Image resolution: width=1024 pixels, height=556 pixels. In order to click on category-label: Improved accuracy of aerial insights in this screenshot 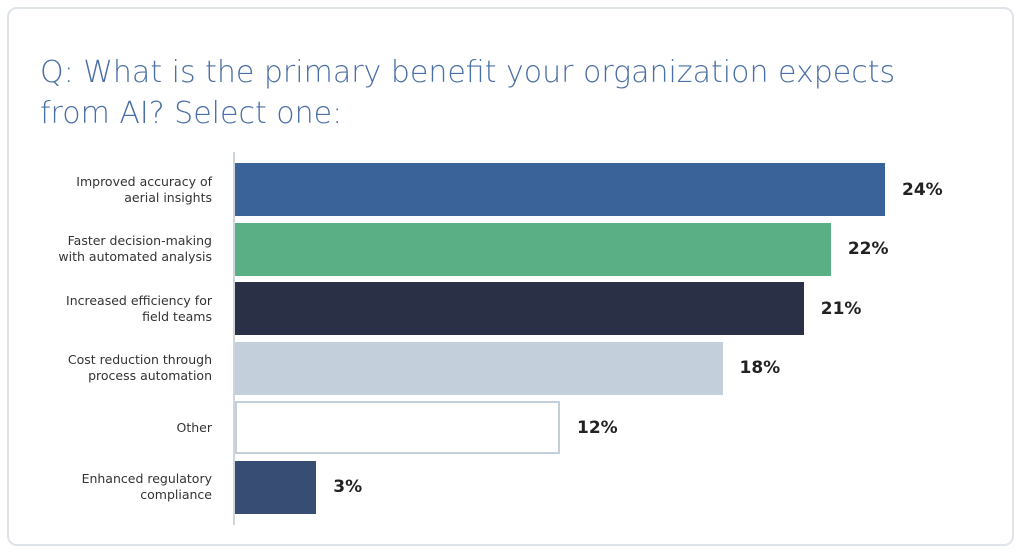, I will do `click(144, 189)`.